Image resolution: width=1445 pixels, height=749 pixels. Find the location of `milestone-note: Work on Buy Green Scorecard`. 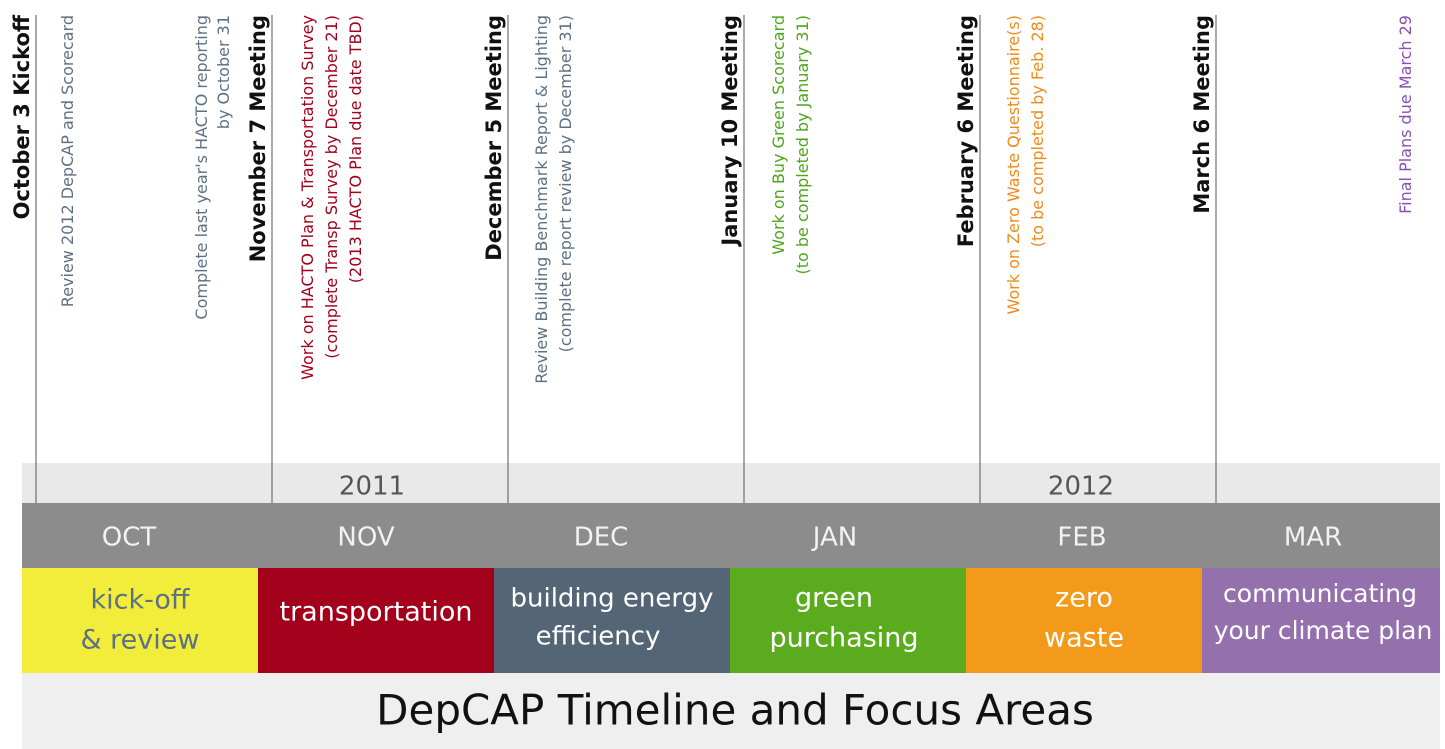

milestone-note: Work on Buy Green Scorecard is located at coordinates (778, 135).